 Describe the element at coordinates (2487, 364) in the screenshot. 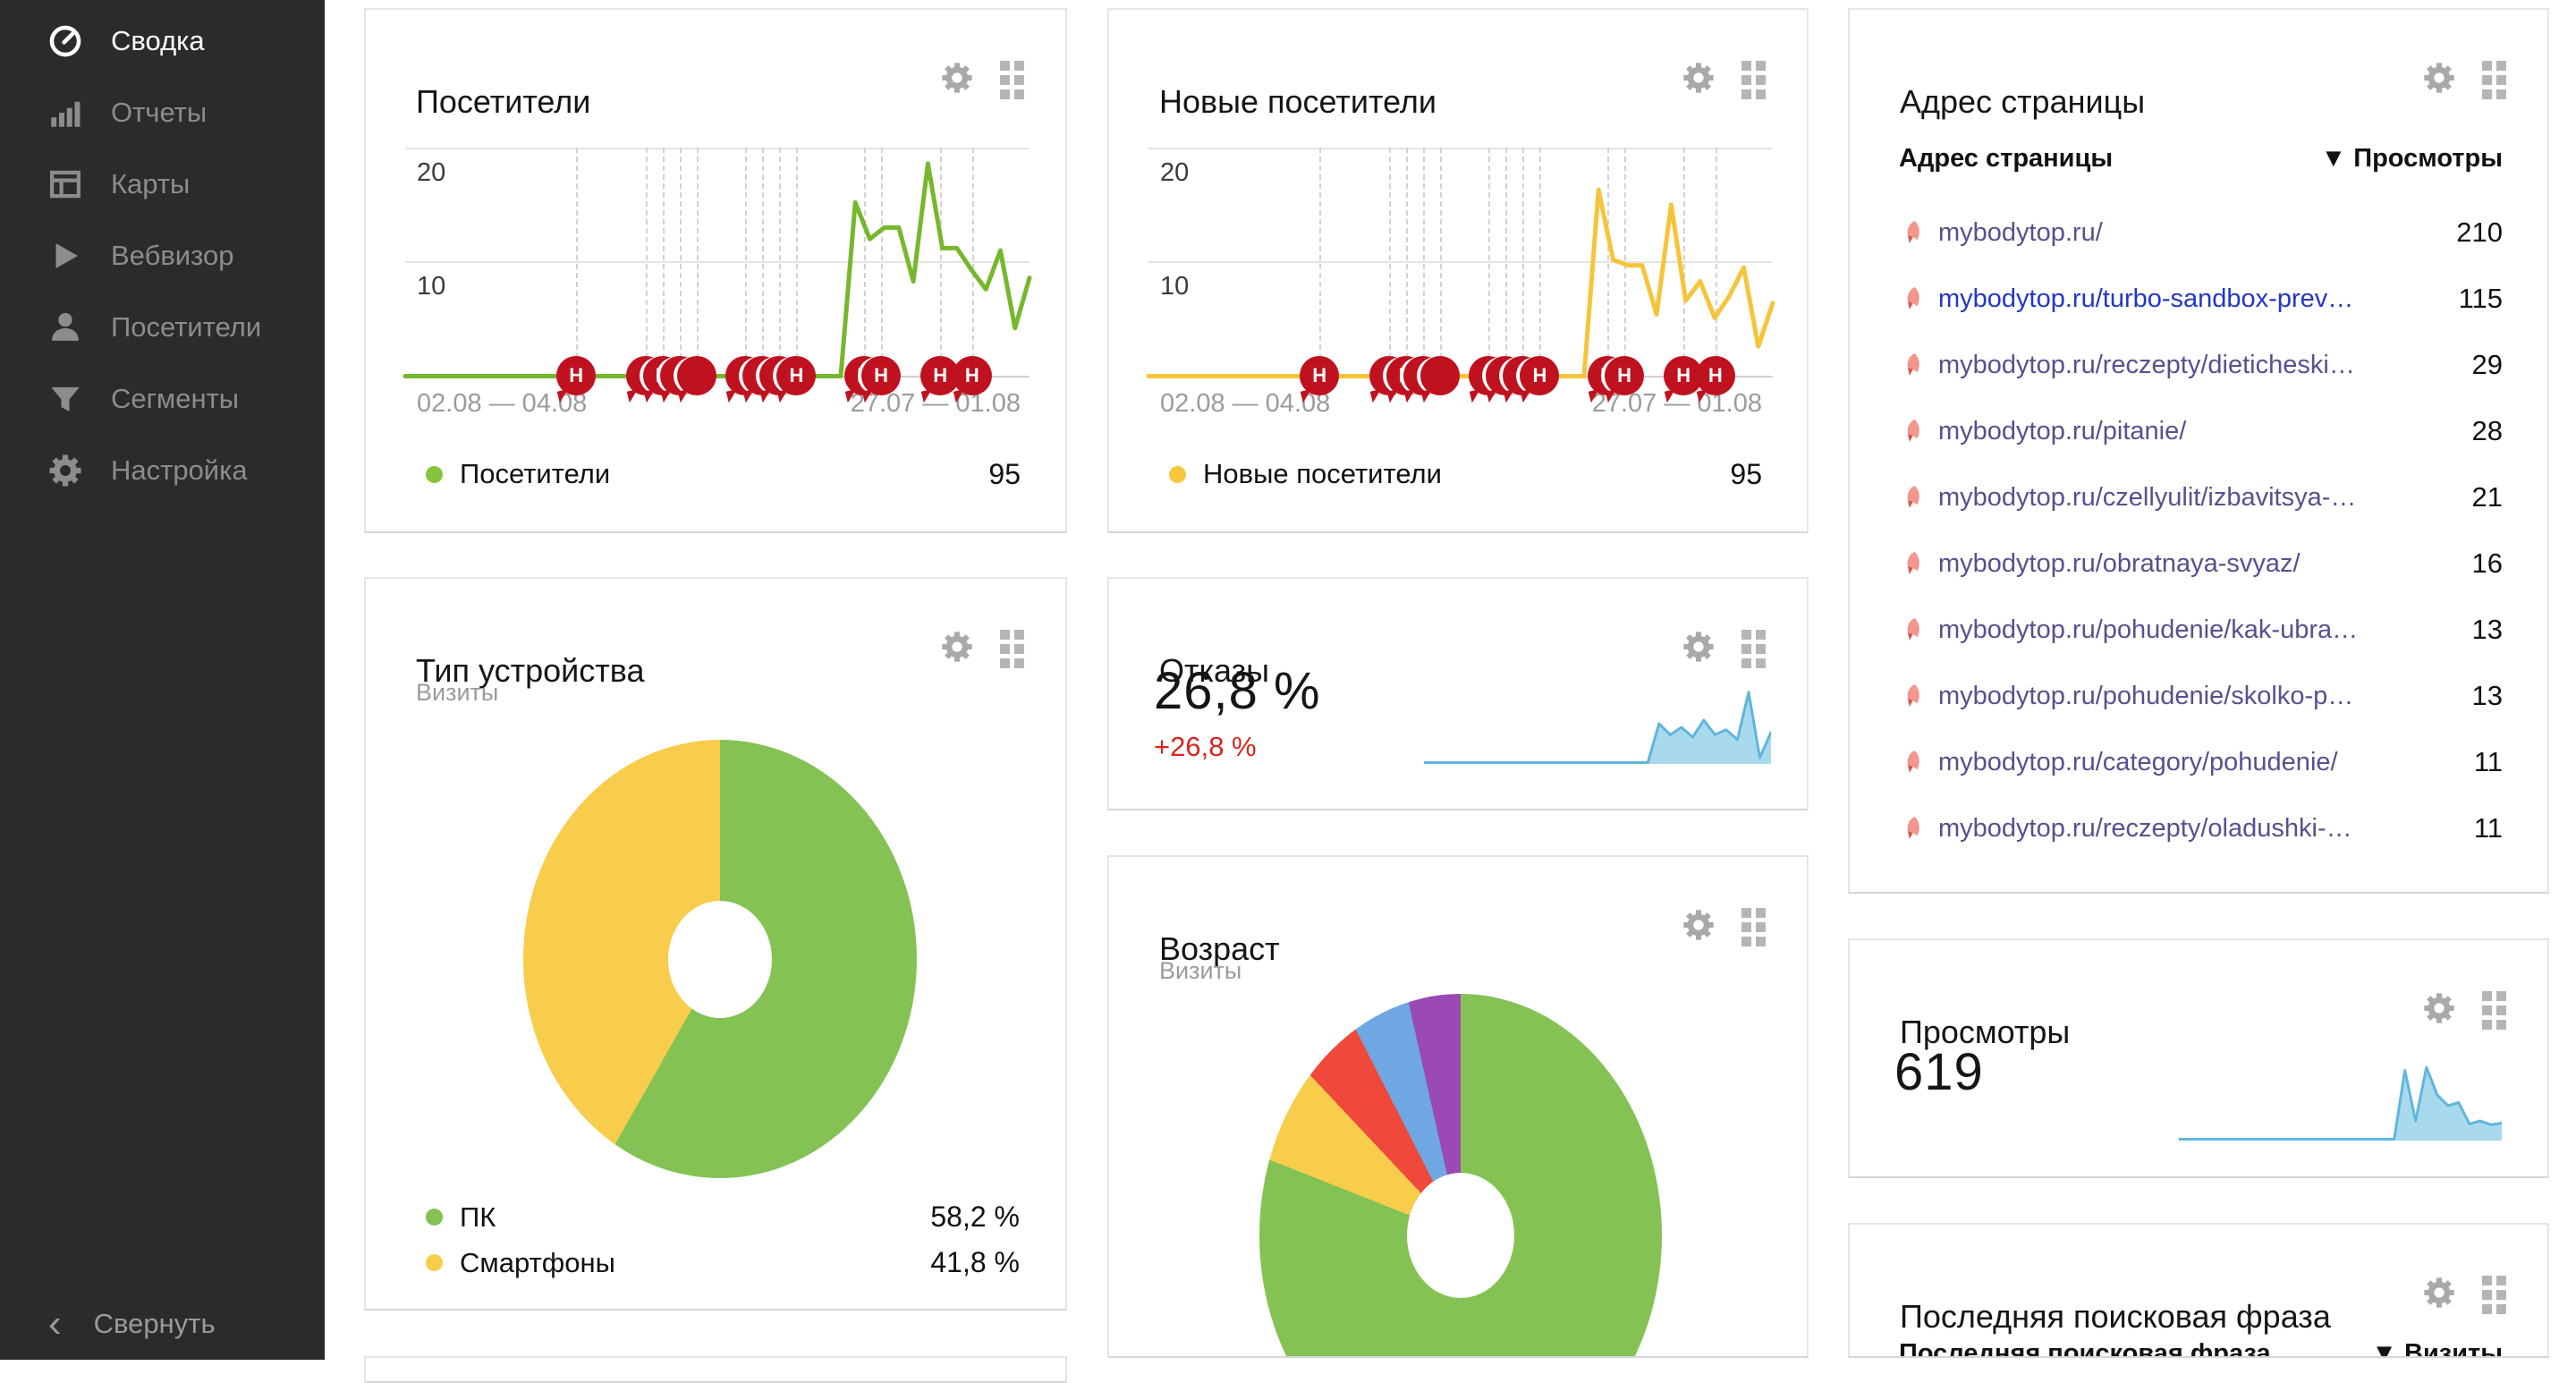

I see `views-value: 29` at that location.